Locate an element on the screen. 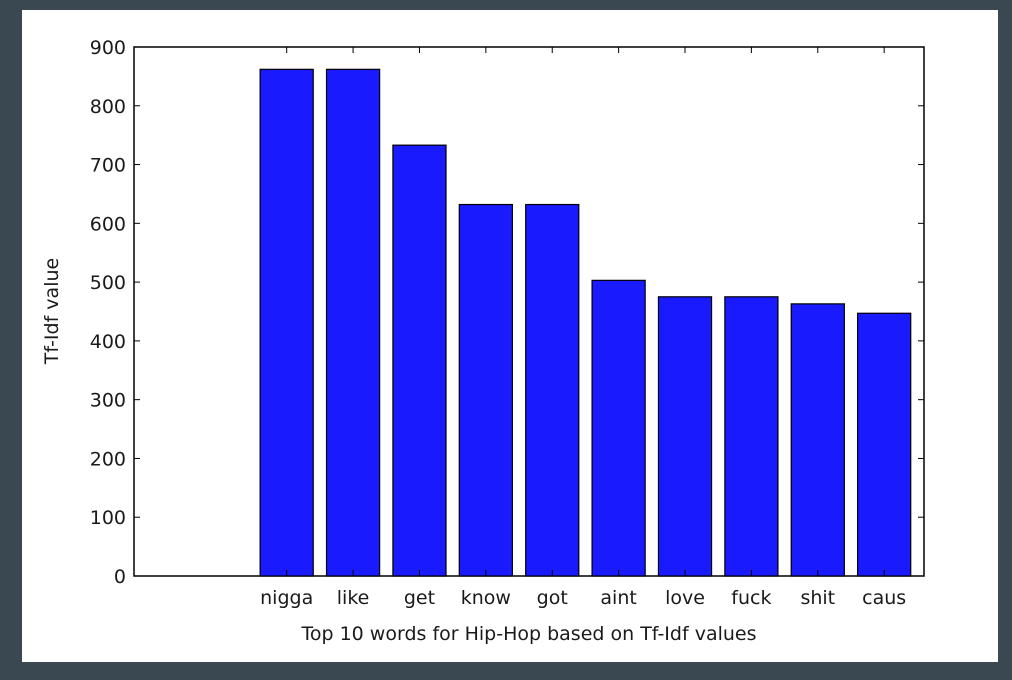 The width and height of the screenshot is (1012, 680). bar-get is located at coordinates (419, 360).